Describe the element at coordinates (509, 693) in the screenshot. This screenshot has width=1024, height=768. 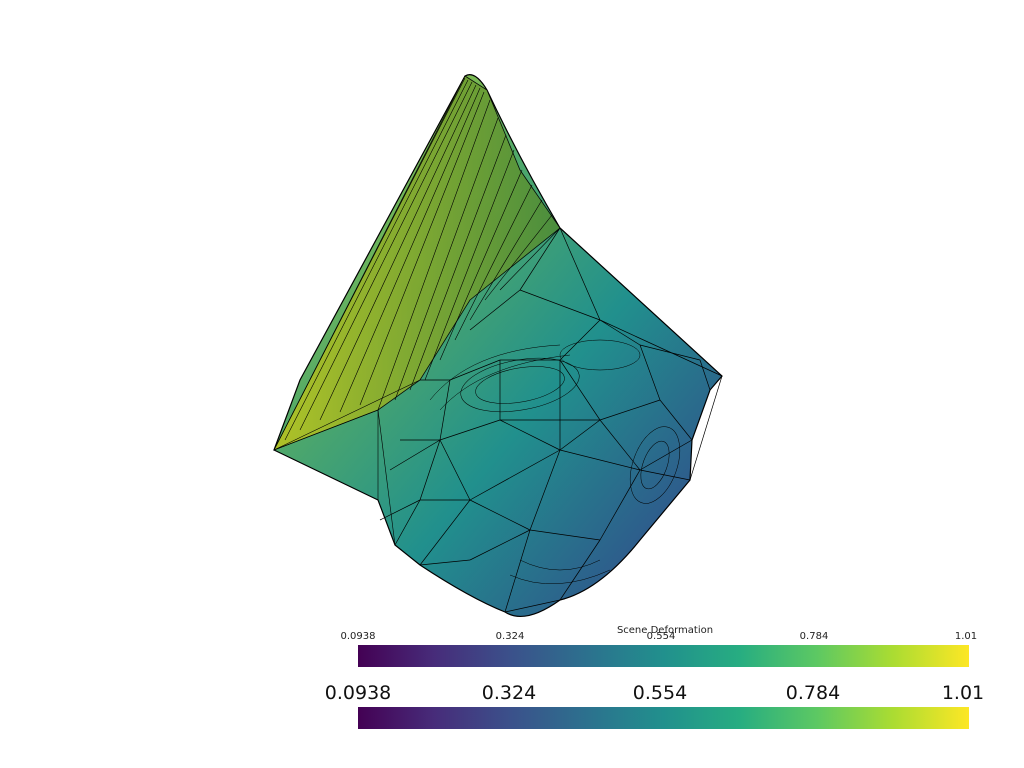
I see `tick-label-large: 0.324` at that location.